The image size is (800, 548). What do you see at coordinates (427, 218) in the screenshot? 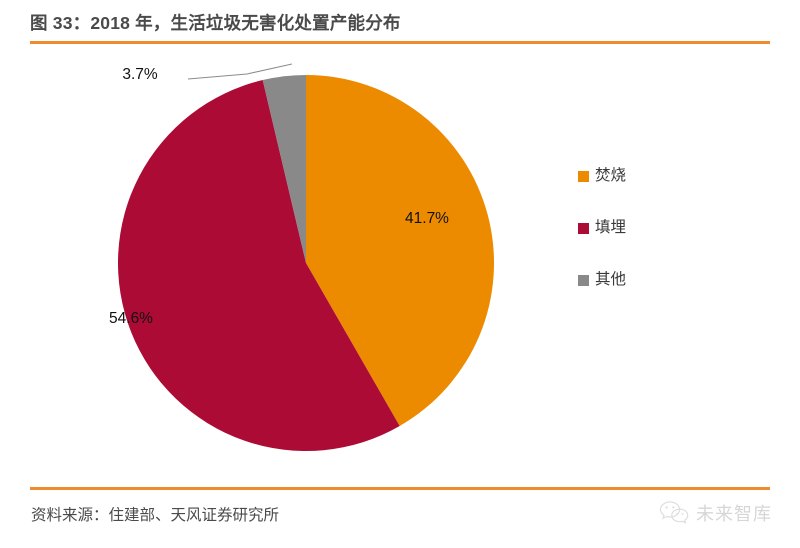
I see `pie-slice-label: 41.7%` at bounding box center [427, 218].